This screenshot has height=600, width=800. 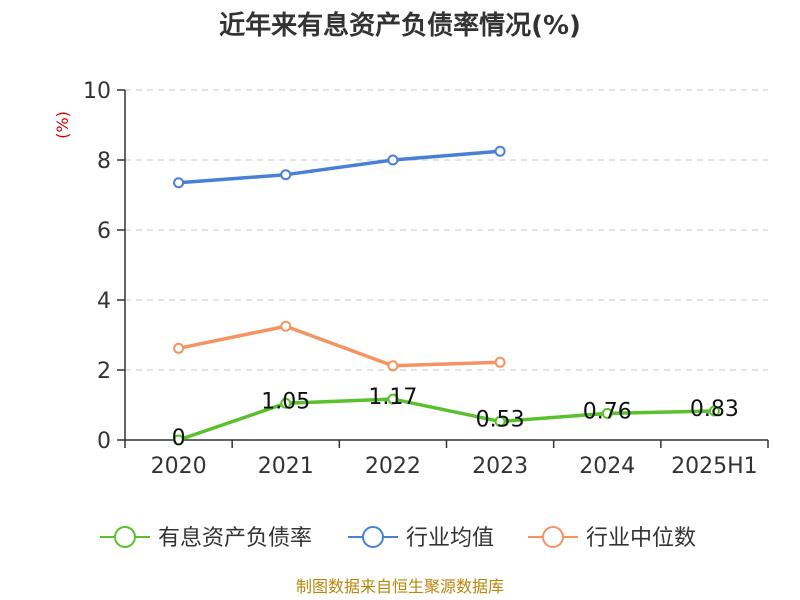 What do you see at coordinates (393, 466) in the screenshot?
I see `x-tick-label: 2022` at bounding box center [393, 466].